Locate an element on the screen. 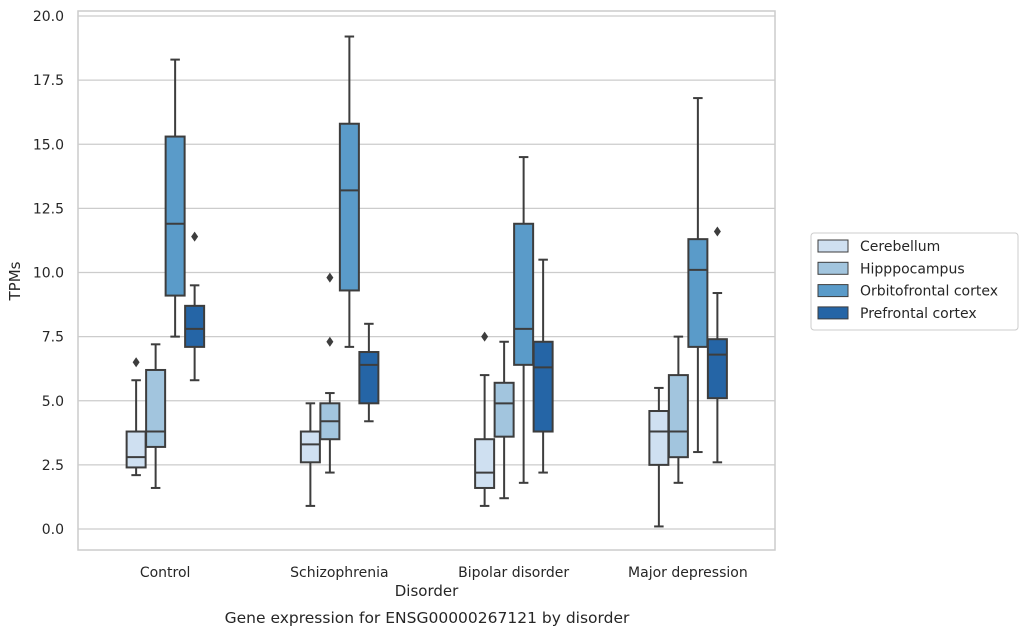 The width and height of the screenshot is (1028, 636). y-tick-label: 20.0 is located at coordinates (48, 17).